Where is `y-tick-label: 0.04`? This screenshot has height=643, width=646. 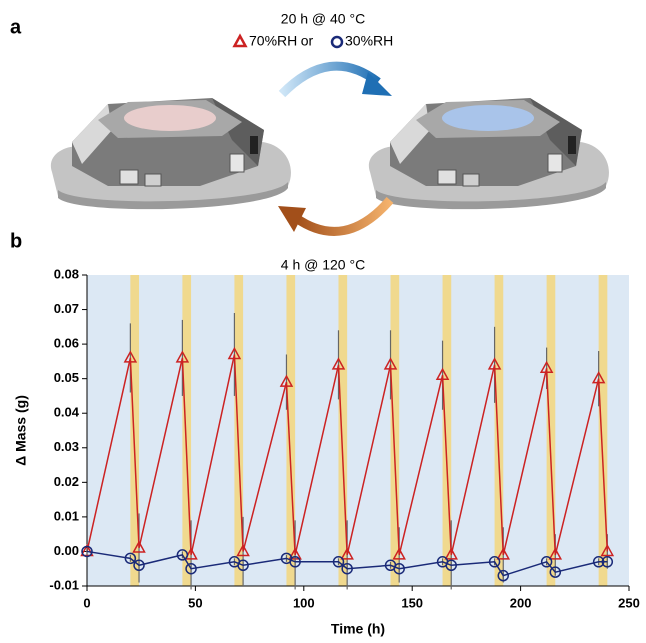
y-tick-label: 0.04 is located at coordinates (67, 412).